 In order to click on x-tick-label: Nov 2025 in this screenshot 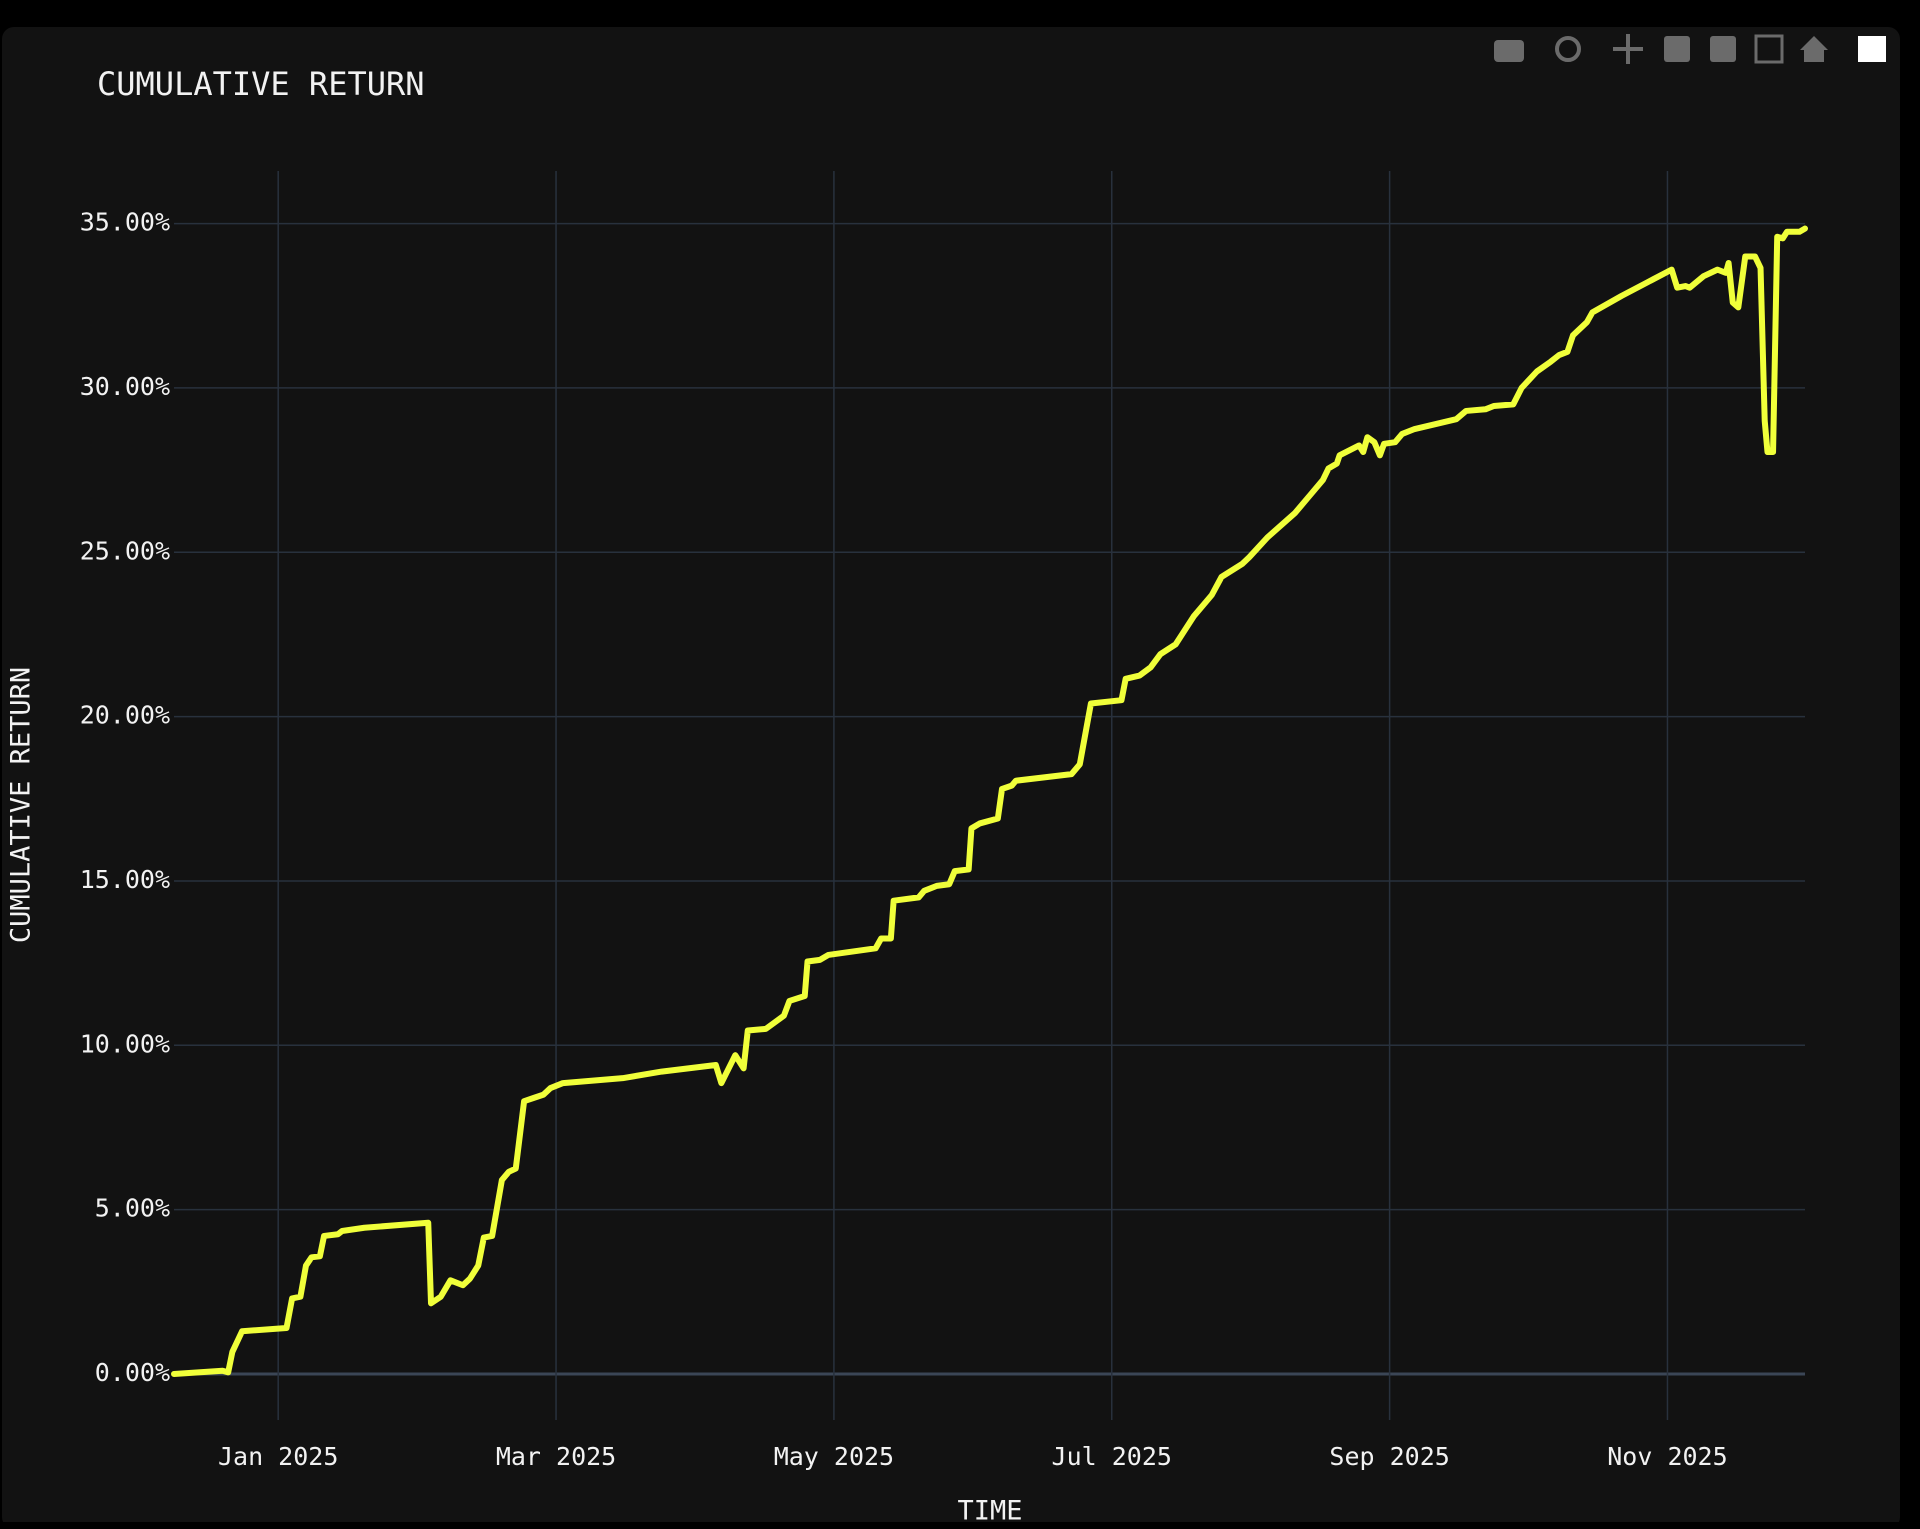, I will do `click(1667, 1456)`.